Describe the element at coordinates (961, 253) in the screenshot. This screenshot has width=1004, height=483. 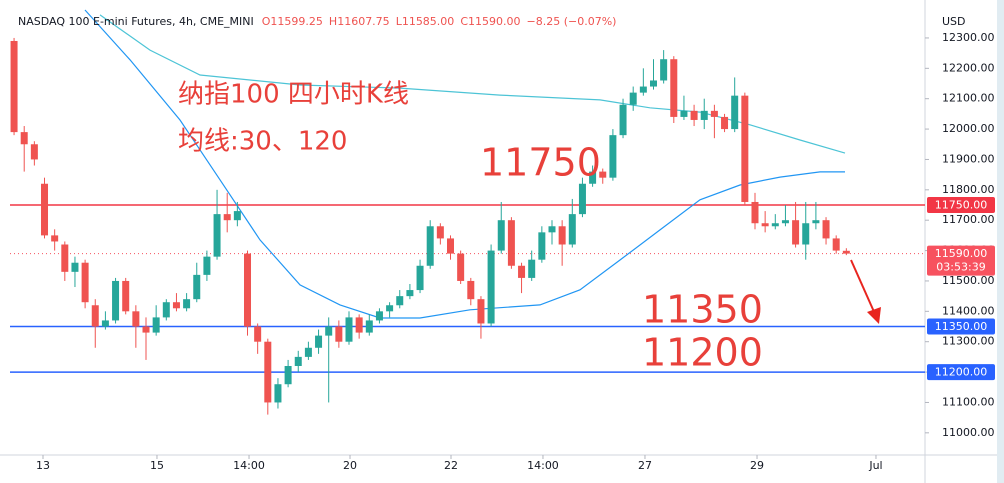
I see `last-price-label: 11590.00` at that location.